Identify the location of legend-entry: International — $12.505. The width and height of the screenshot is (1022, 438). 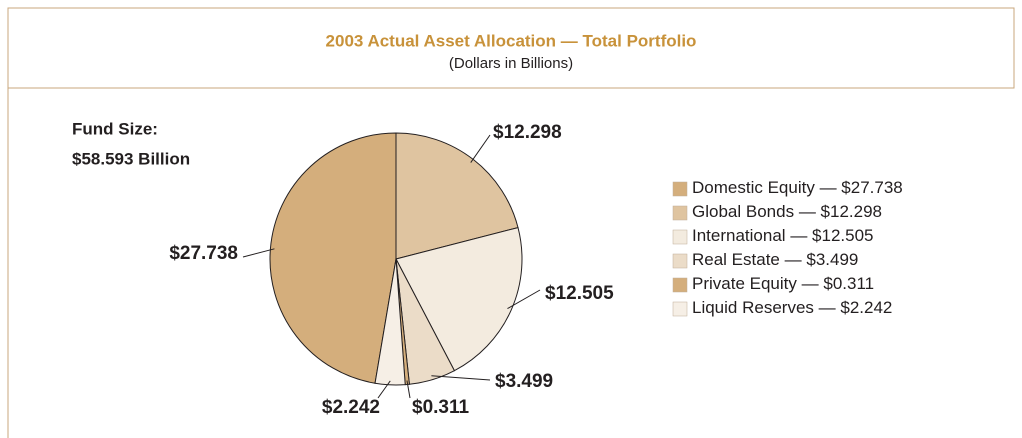
(783, 235).